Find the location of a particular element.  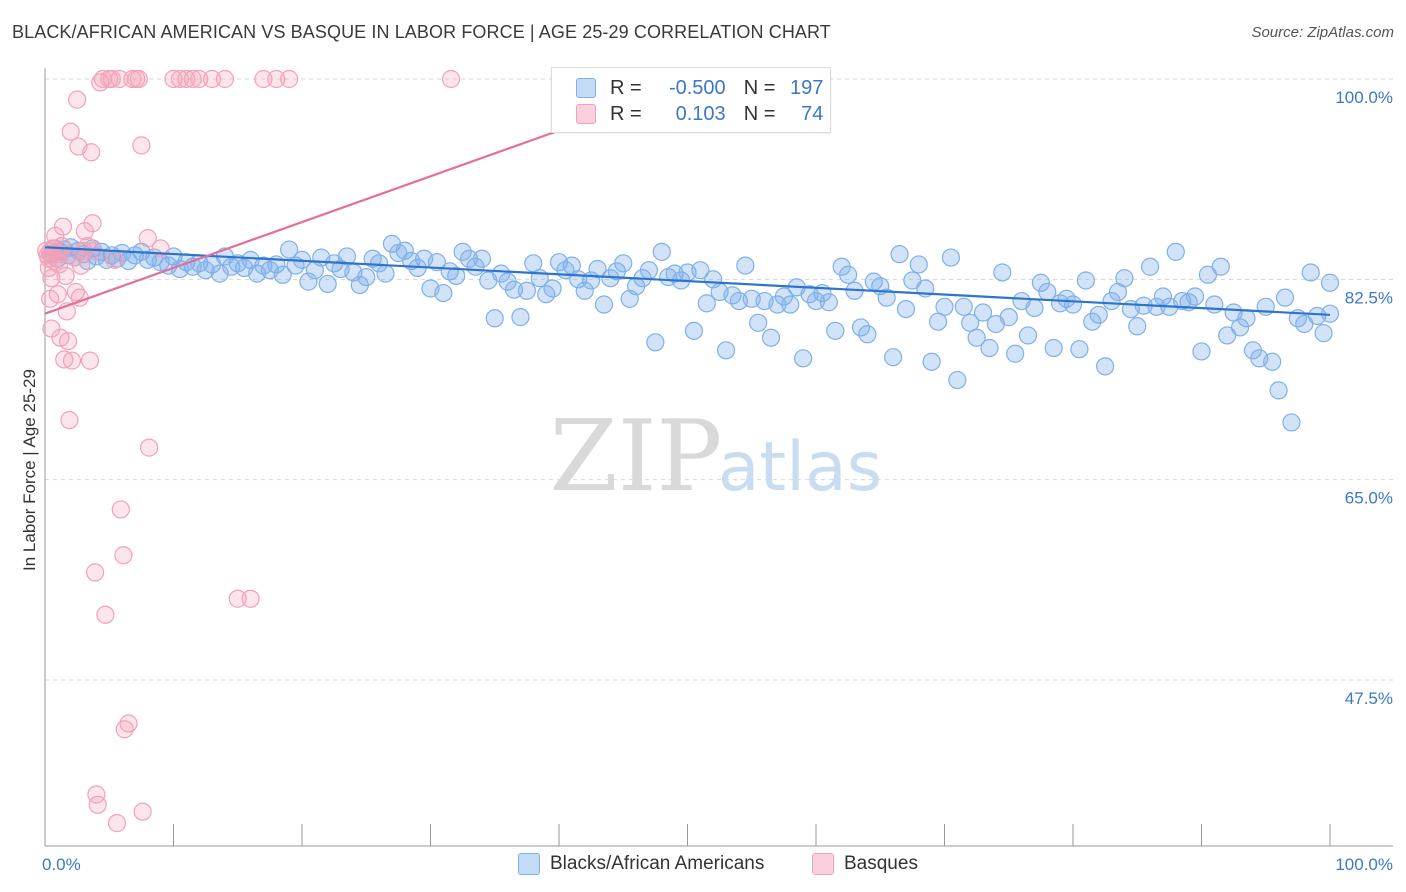

y-axis-label: In Labor Force | Age 25-29 is located at coordinates (29, 470).